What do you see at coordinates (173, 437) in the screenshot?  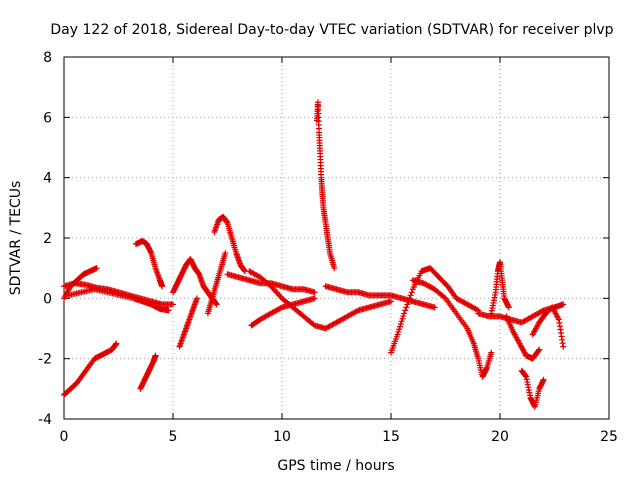 I see `x-tick-label: 5` at bounding box center [173, 437].